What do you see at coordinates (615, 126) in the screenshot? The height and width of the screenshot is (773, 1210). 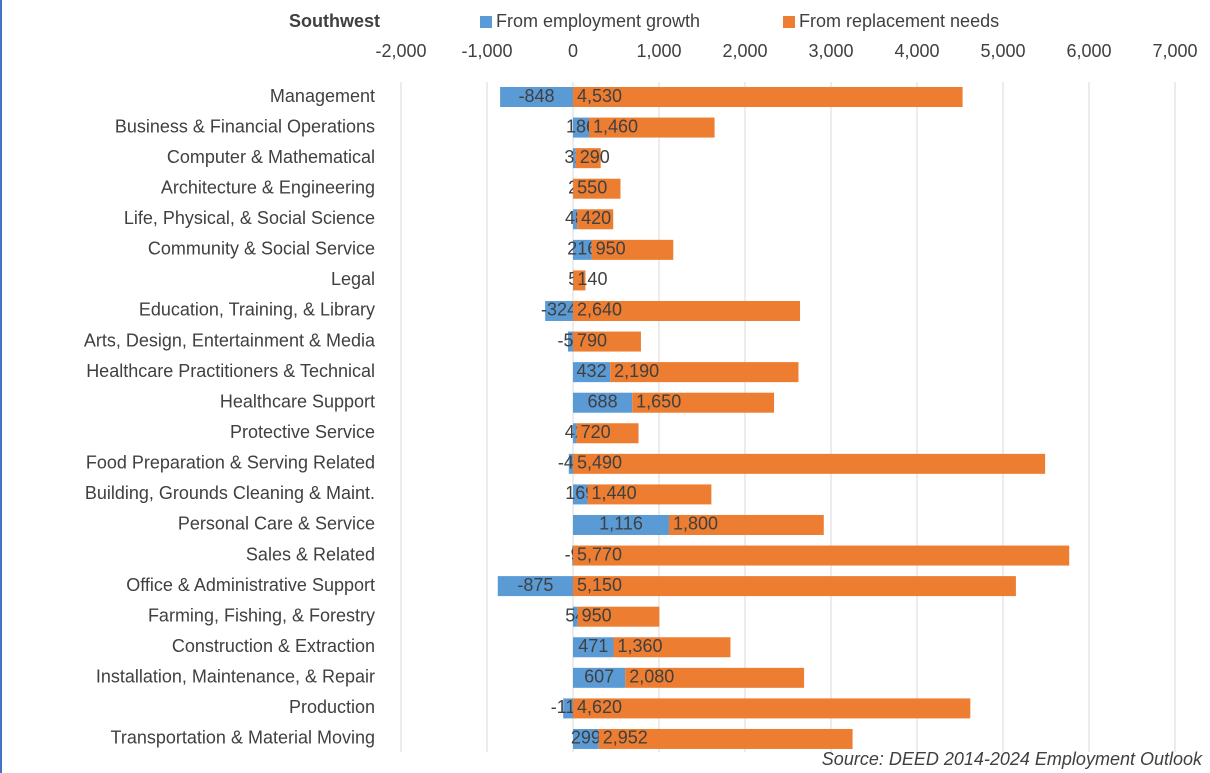 I see `data-label: 1,460` at bounding box center [615, 126].